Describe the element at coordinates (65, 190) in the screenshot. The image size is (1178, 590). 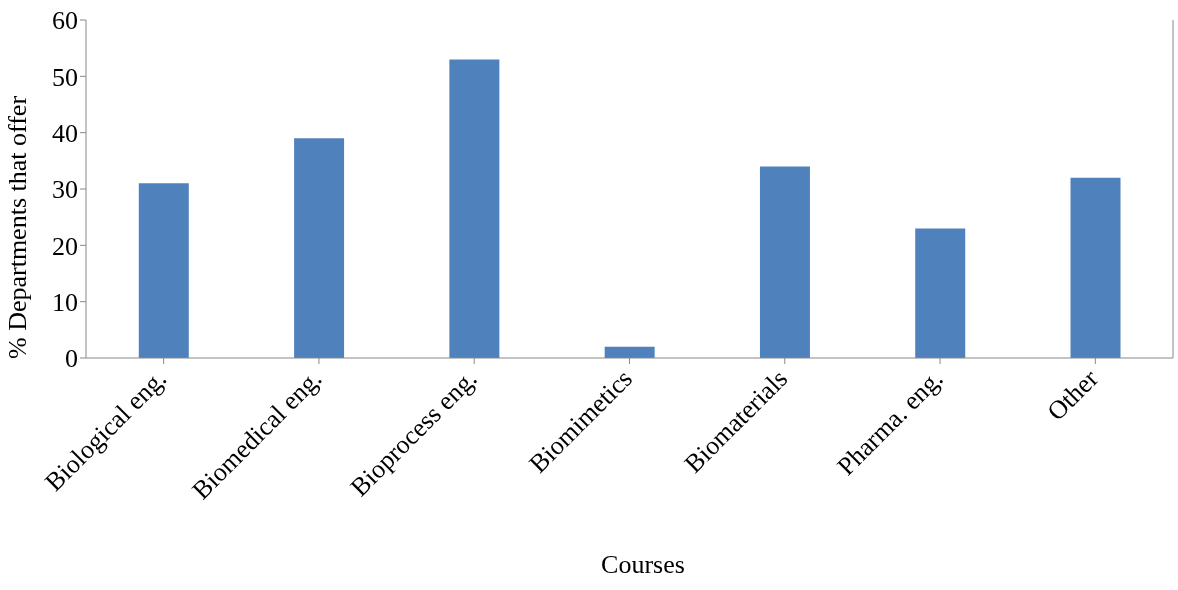
I see `y-tick-label: 30` at that location.